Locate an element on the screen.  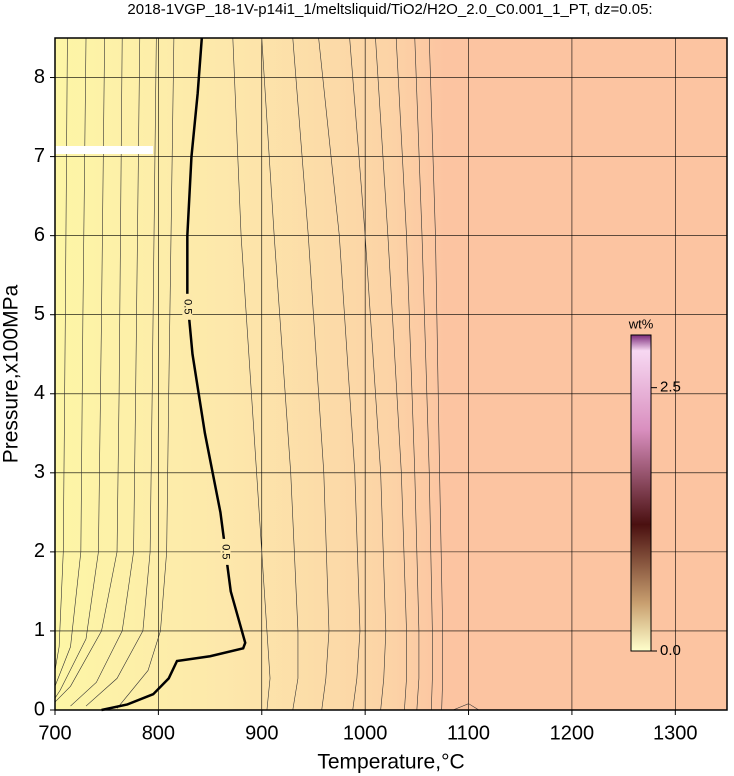
colorbar-tick-label: 0.0 is located at coordinates (670, 650).